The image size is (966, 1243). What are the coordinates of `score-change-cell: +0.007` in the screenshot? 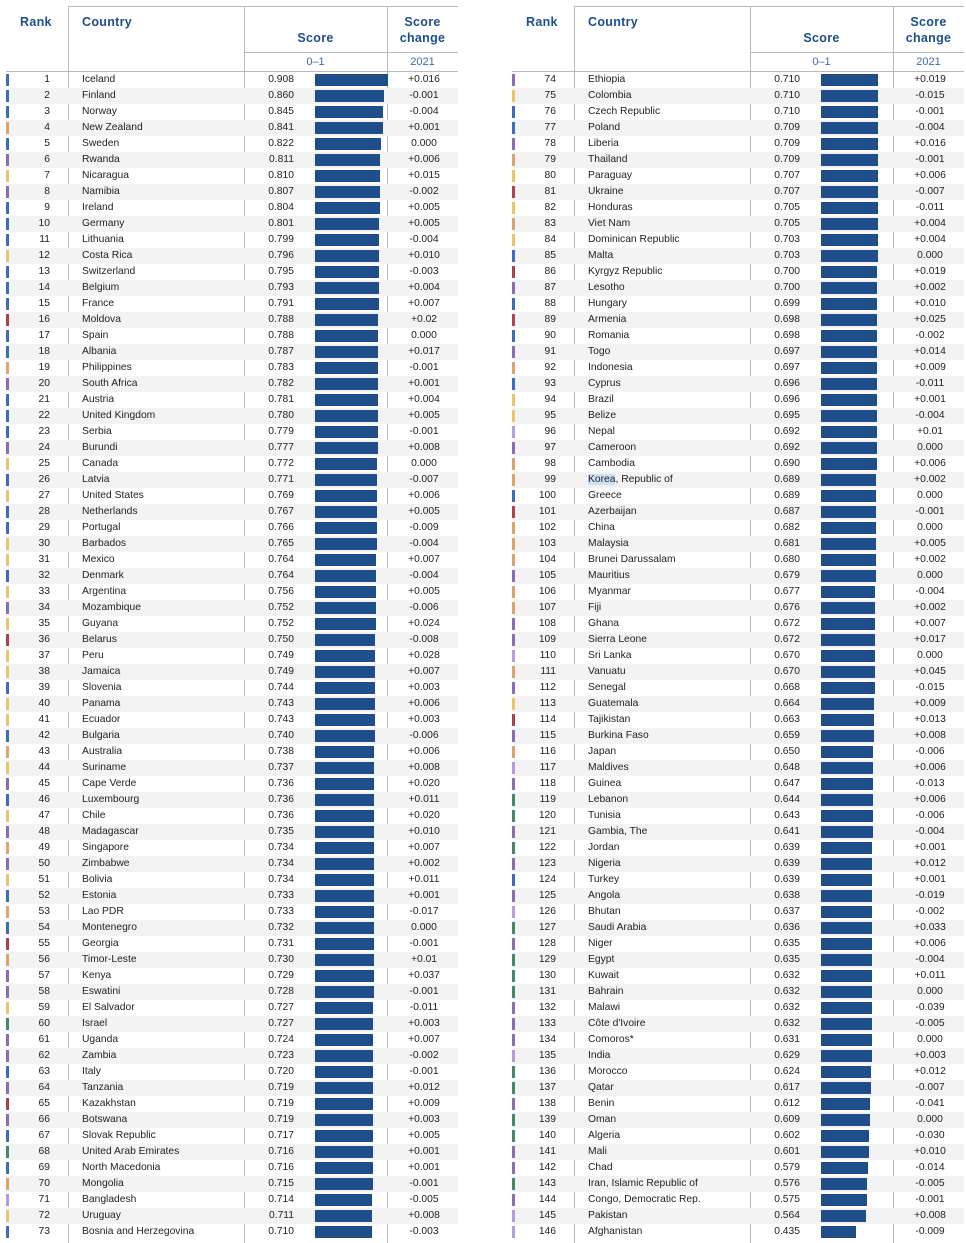 It's located at (424, 847).